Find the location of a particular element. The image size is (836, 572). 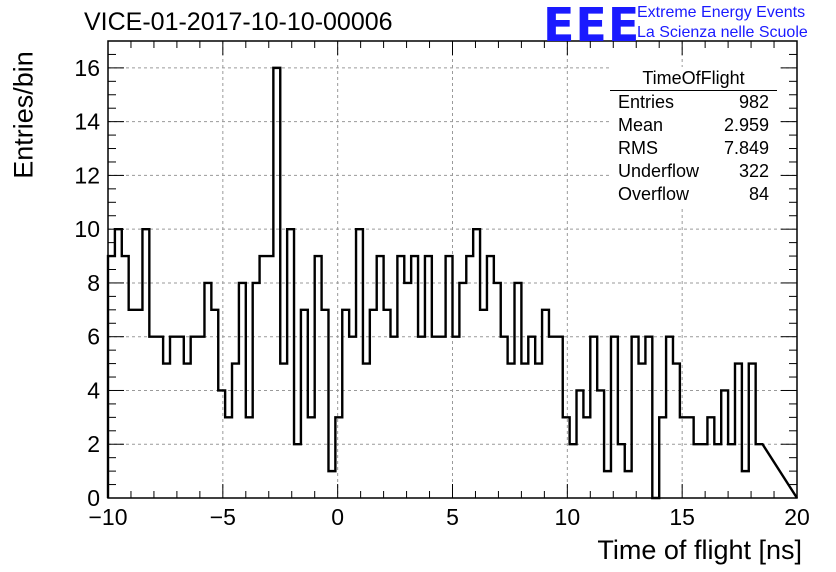

y-tick-label: 0 is located at coordinates (93, 498).